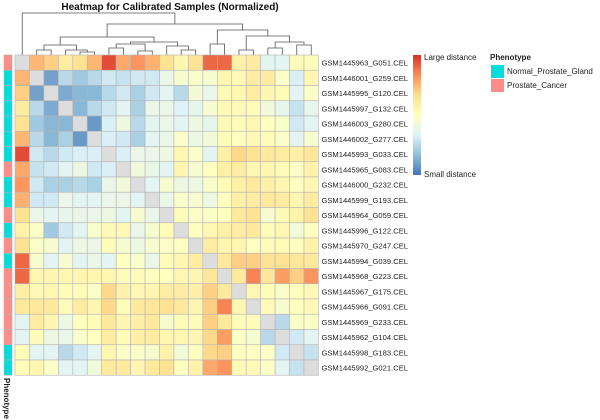  Describe the element at coordinates (364, 78) in the screenshot. I see `row-label: GSM1446001_G259.CEL` at that location.